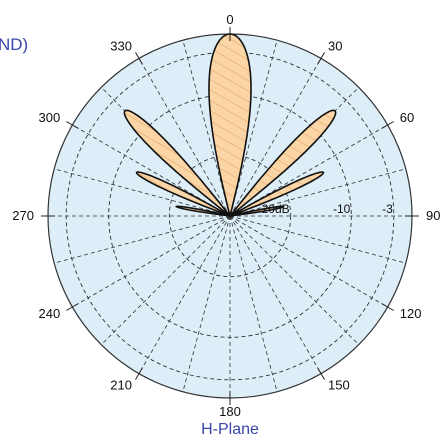 This screenshot has height=443, width=444. What do you see at coordinates (229, 19) in the screenshot?
I see `angle-label: 0` at bounding box center [229, 19].